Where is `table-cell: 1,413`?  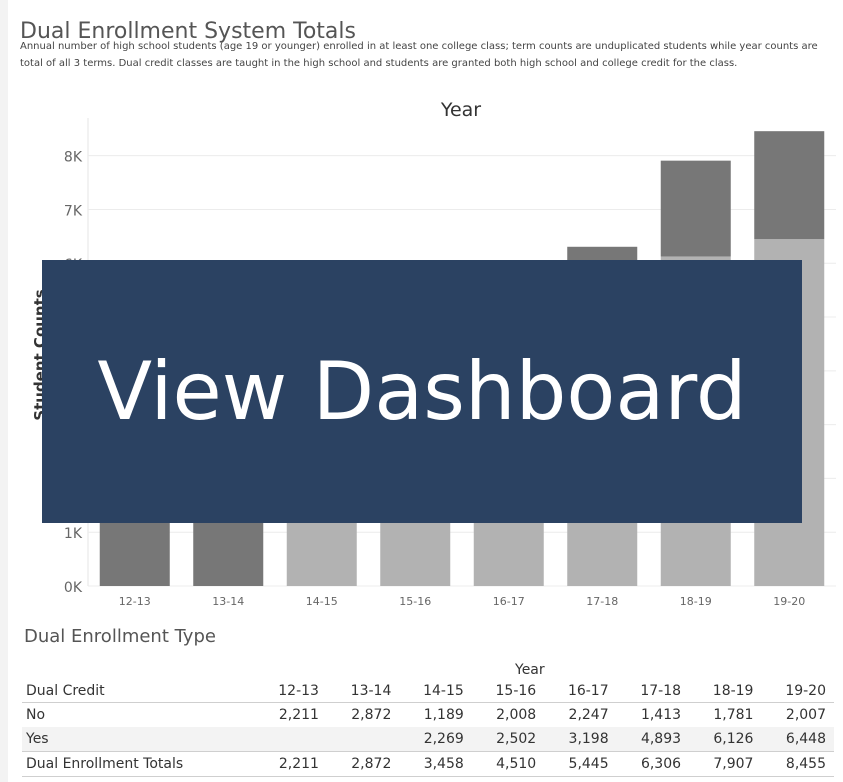
table-cell: 1,413 is located at coordinates (661, 715).